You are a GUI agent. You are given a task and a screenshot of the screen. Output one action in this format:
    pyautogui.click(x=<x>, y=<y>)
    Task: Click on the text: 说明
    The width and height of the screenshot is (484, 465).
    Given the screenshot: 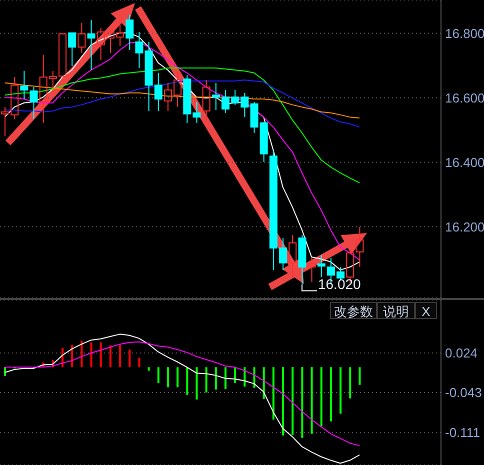 What is the action you would take?
    pyautogui.click(x=396, y=310)
    